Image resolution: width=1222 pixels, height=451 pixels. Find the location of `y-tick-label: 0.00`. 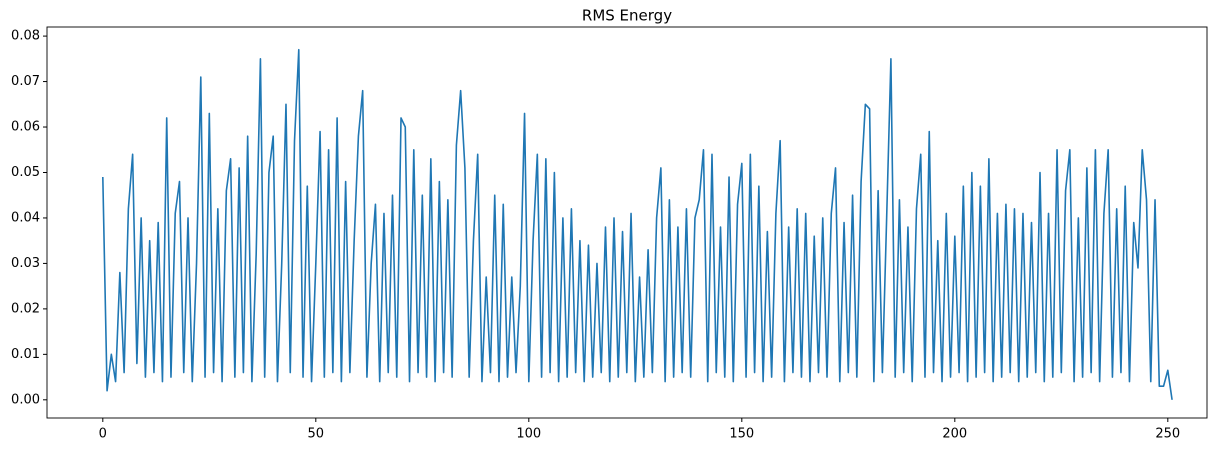

y-tick-label: 0.00 is located at coordinates (25, 399).